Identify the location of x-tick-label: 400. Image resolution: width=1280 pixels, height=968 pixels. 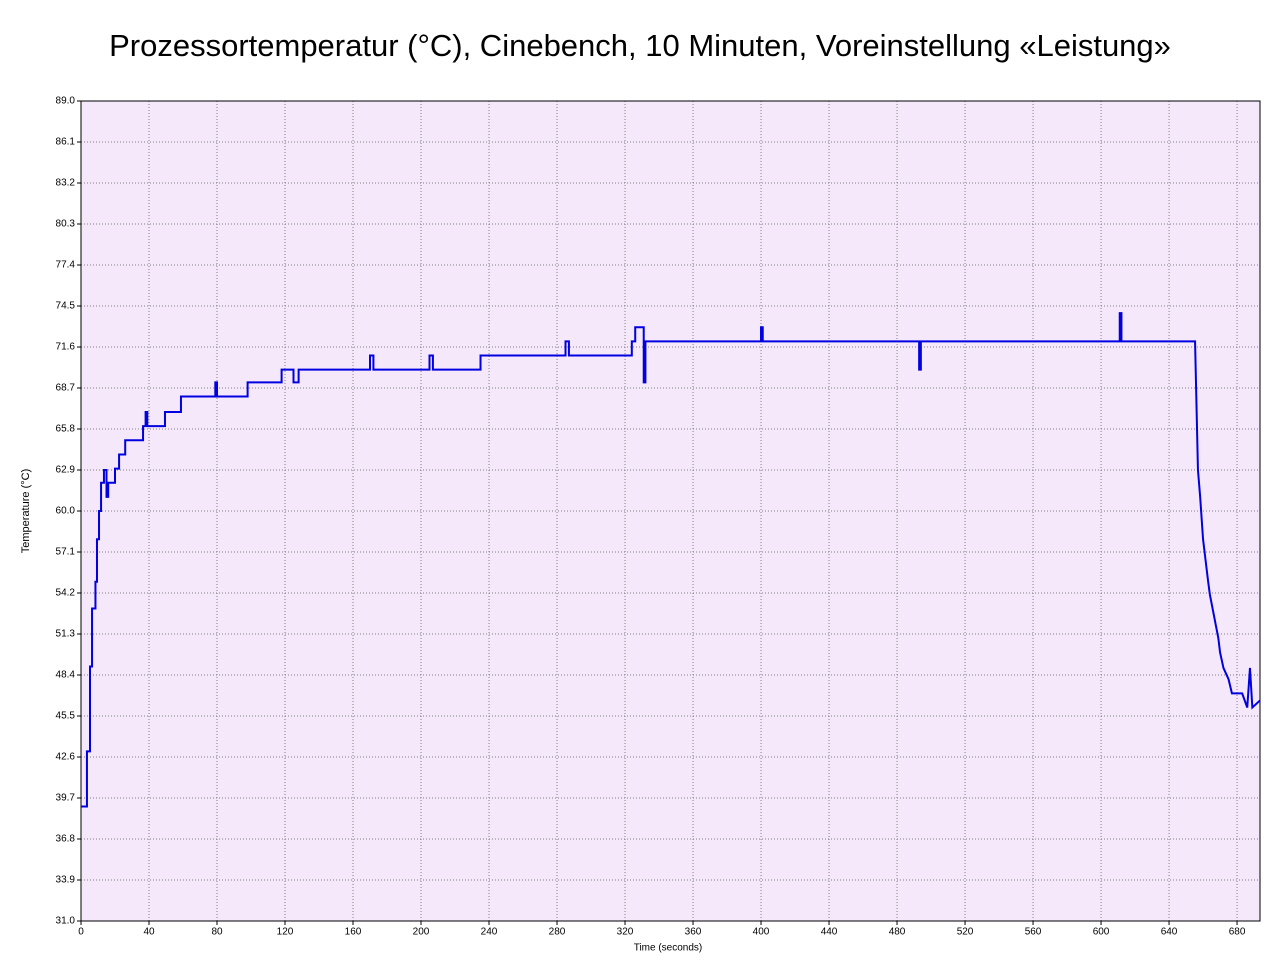
(761, 932).